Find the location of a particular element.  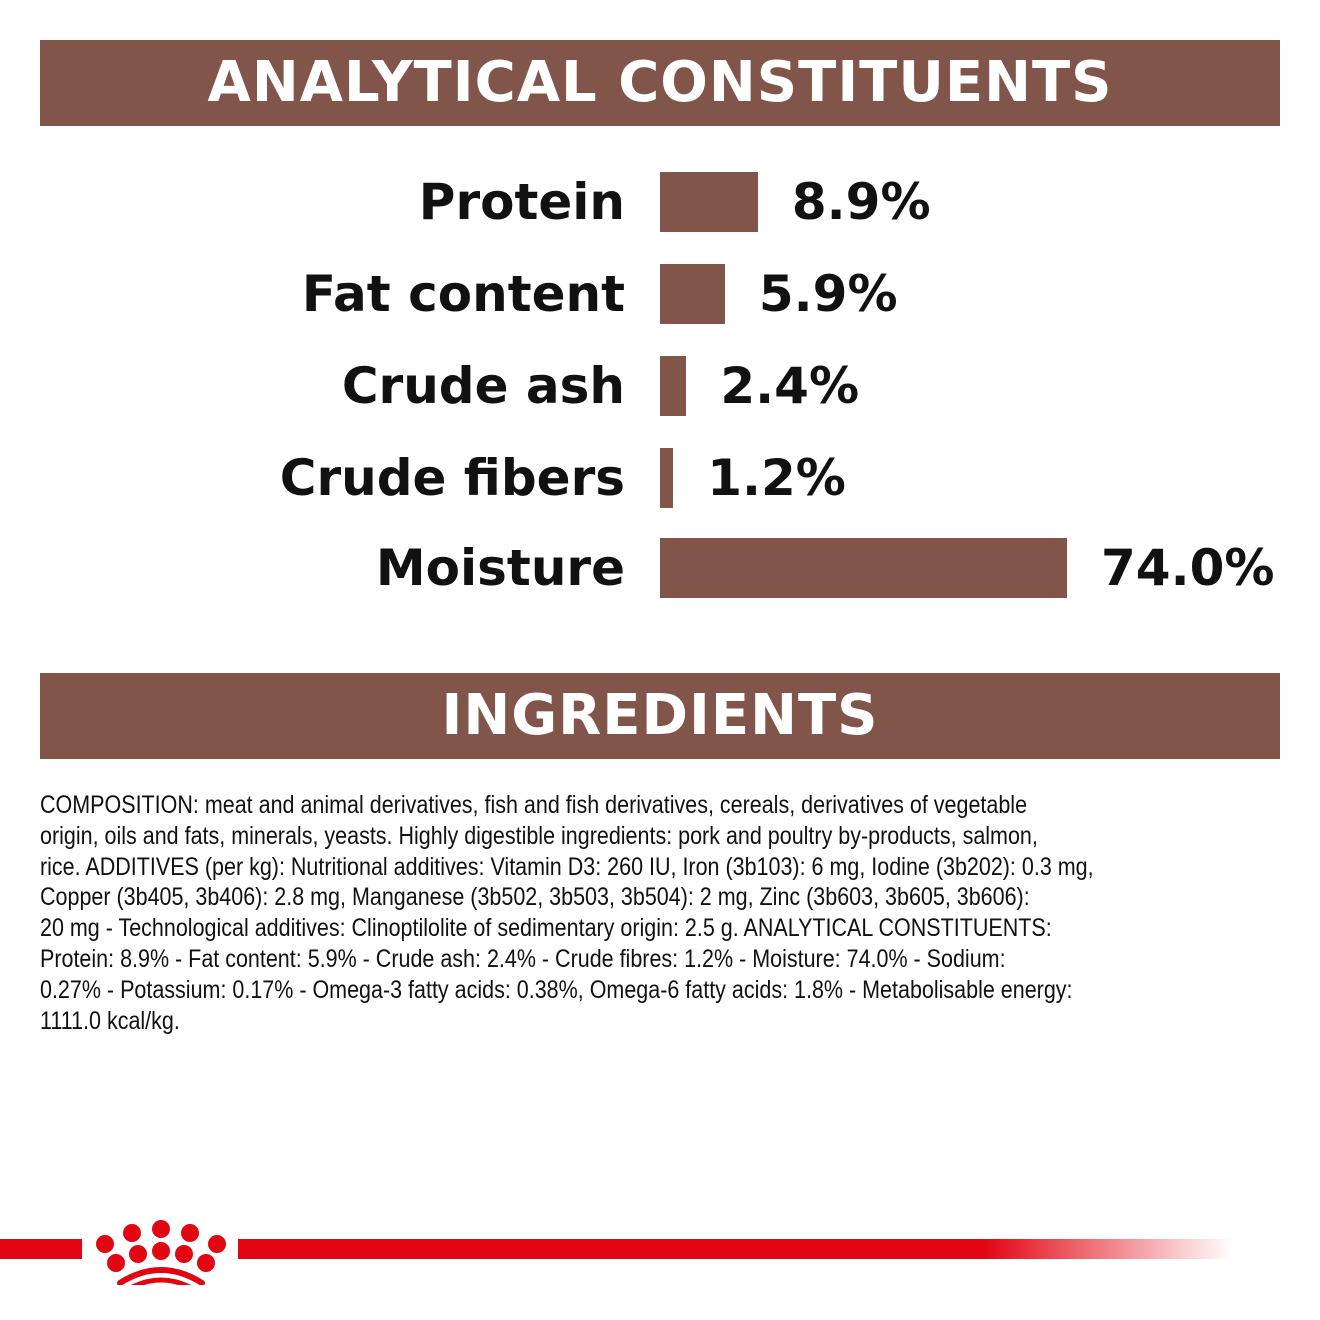

bar-row: Protein 8.9% is located at coordinates (660, 202).